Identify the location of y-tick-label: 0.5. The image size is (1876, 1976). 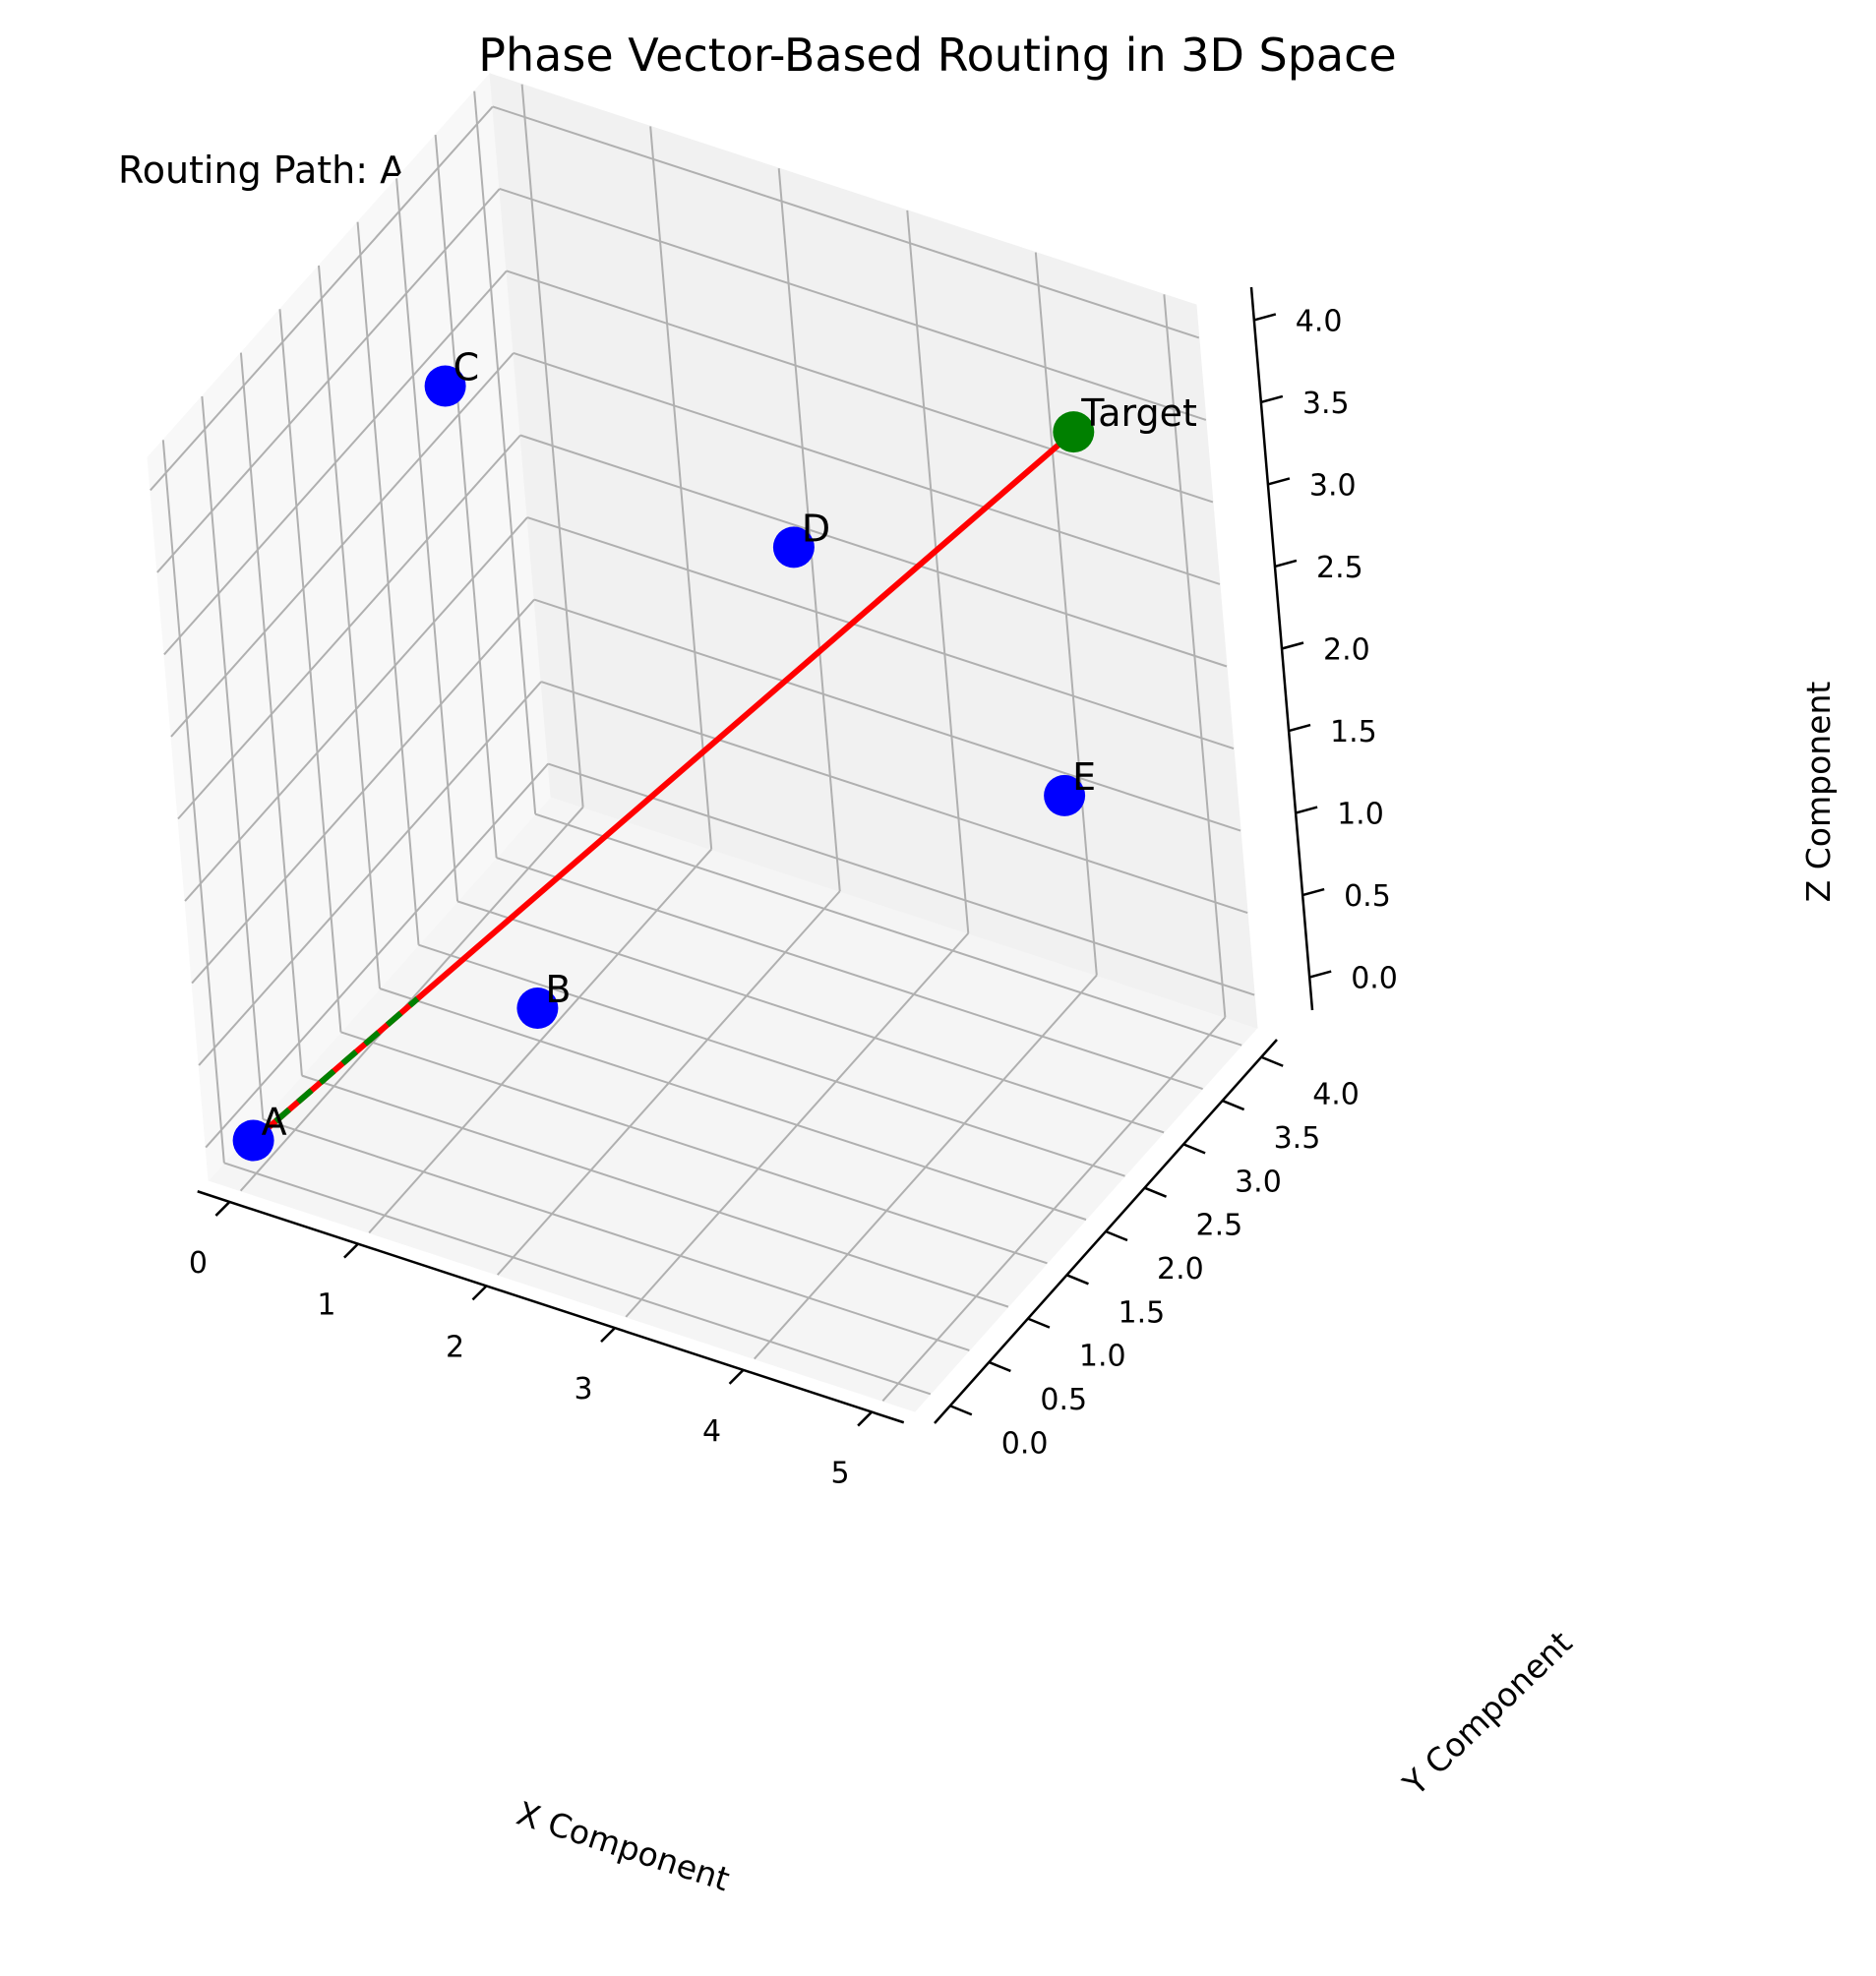
(1063, 1400).